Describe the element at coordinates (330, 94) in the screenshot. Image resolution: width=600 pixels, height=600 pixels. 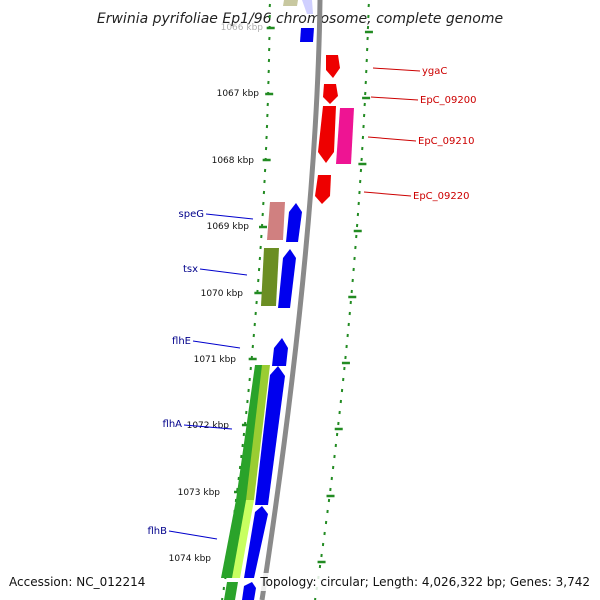
I see `feature-EpC_09200-arrow` at that location.